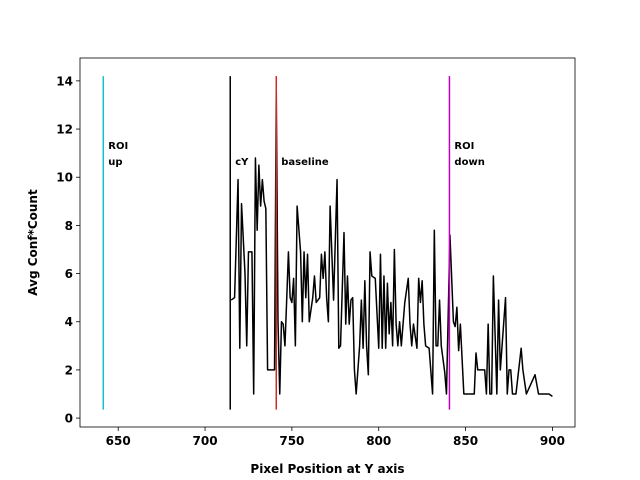  What do you see at coordinates (69, 322) in the screenshot?
I see `y-tick-label: 4` at bounding box center [69, 322].